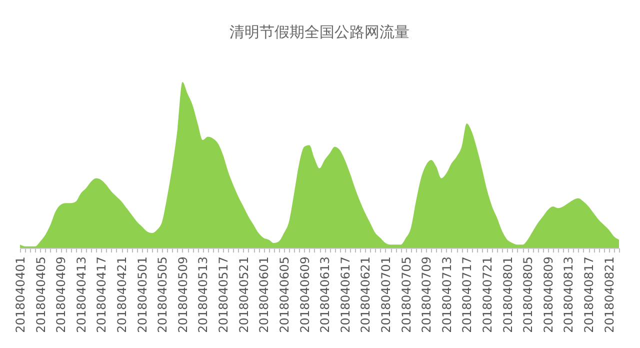  What do you see at coordinates (163, 294) in the screenshot?
I see `x-tick-label: 2018040505` at bounding box center [163, 294].